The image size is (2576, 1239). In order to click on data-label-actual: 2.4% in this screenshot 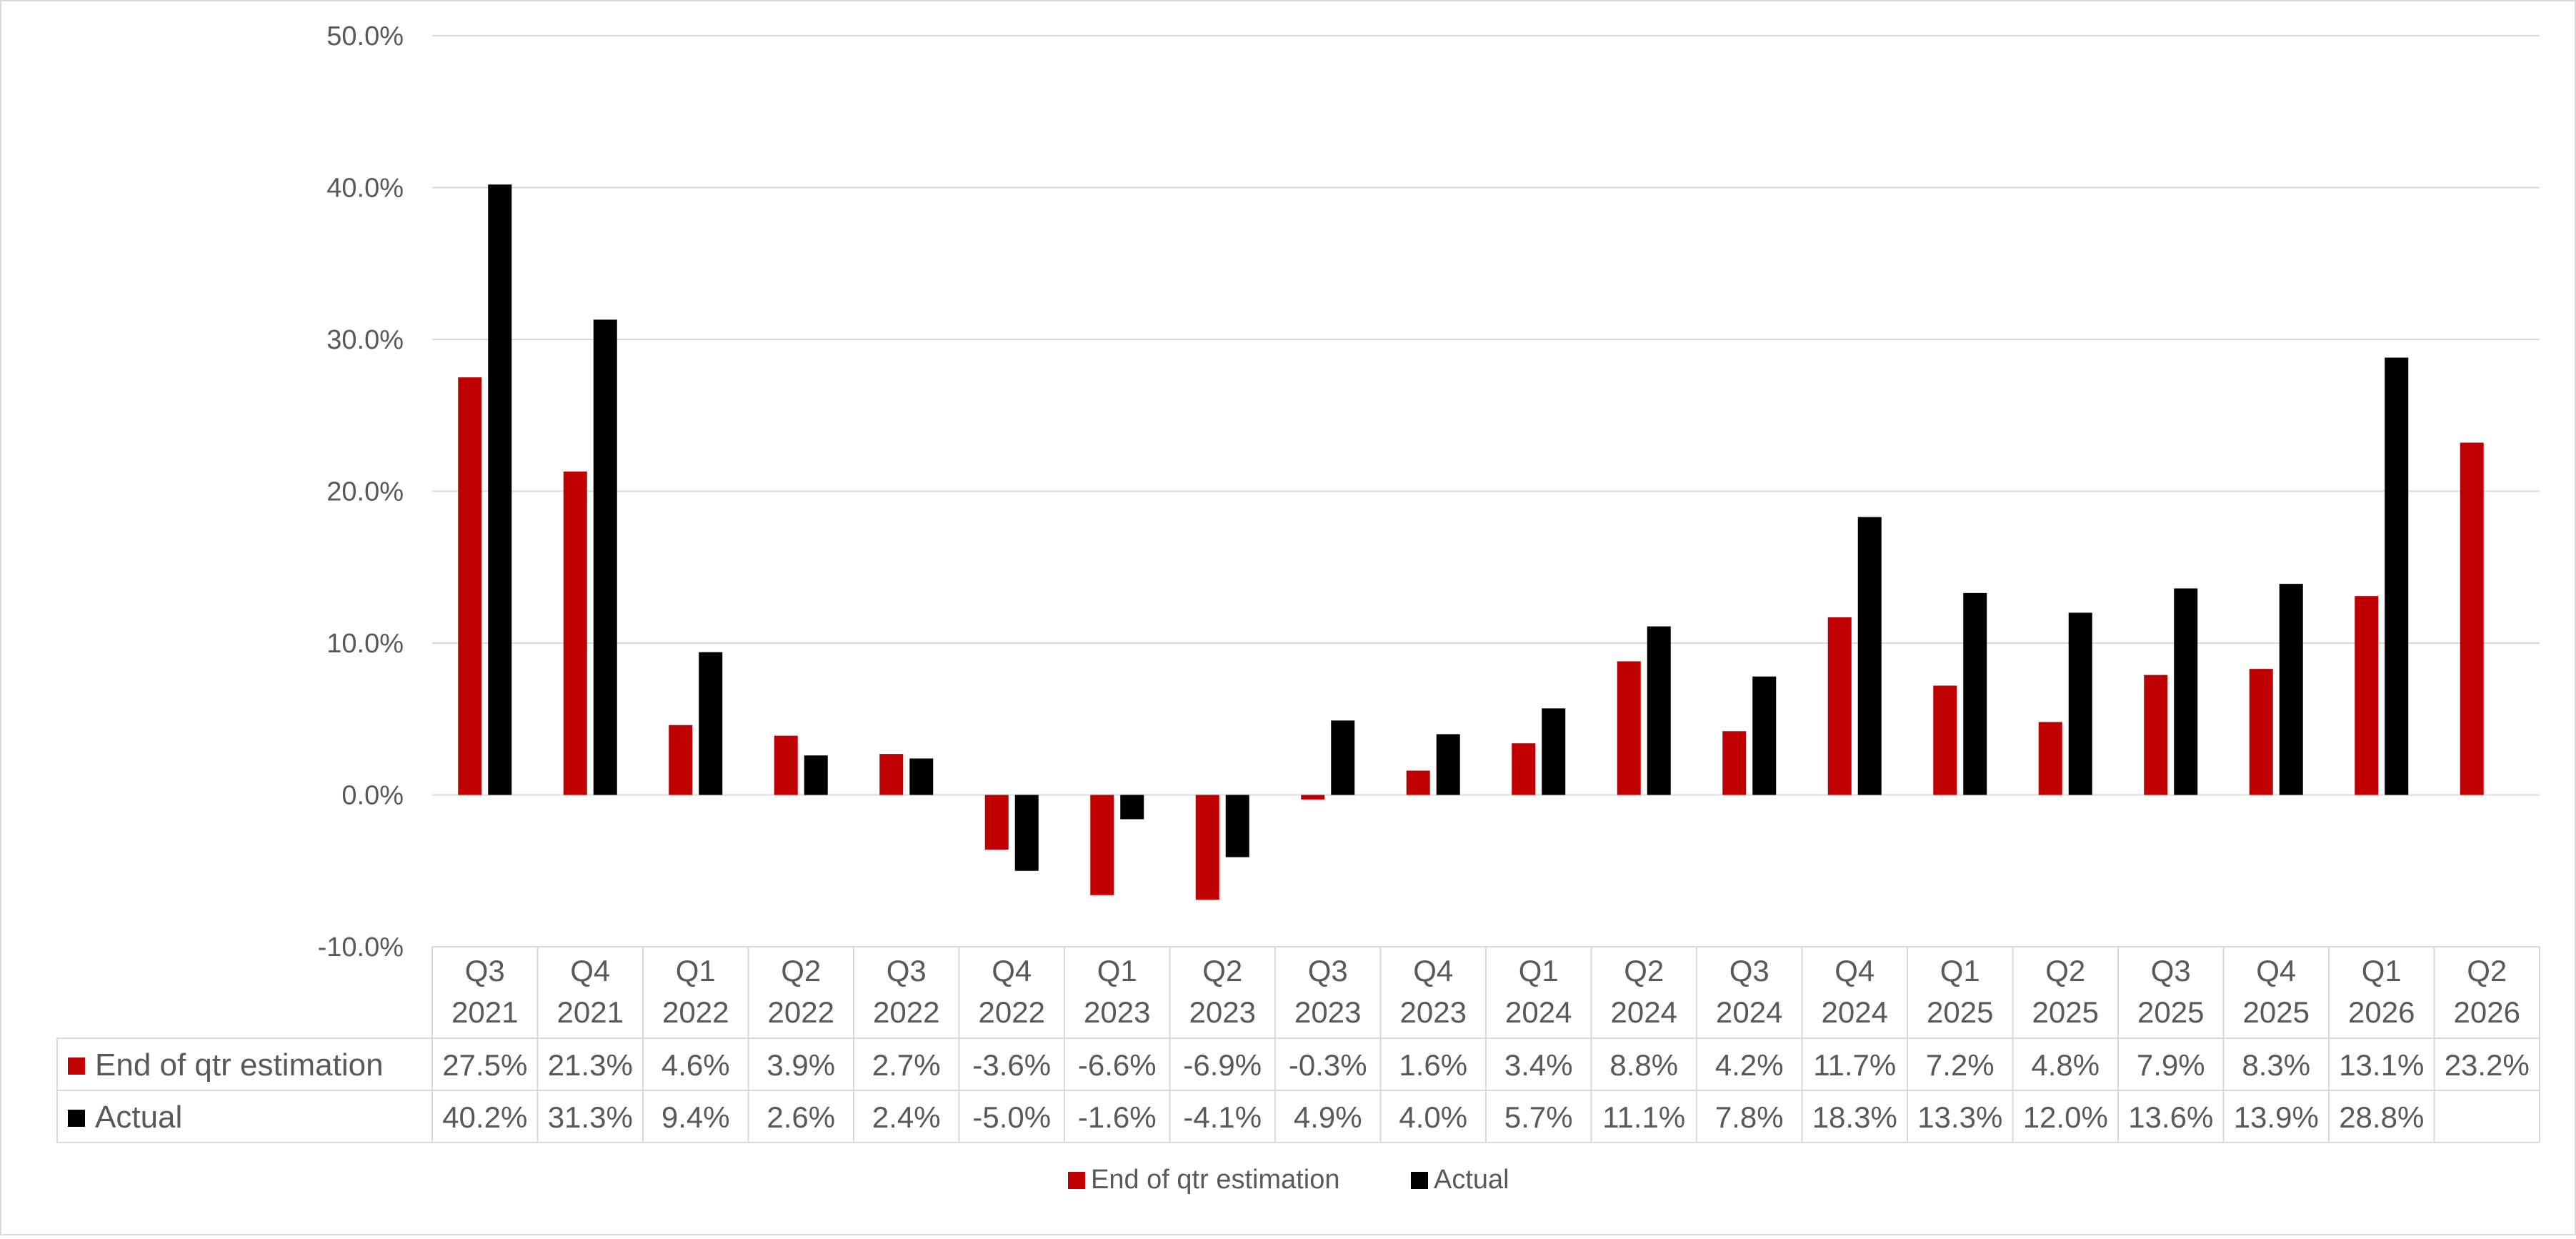, I will do `click(906, 1117)`.